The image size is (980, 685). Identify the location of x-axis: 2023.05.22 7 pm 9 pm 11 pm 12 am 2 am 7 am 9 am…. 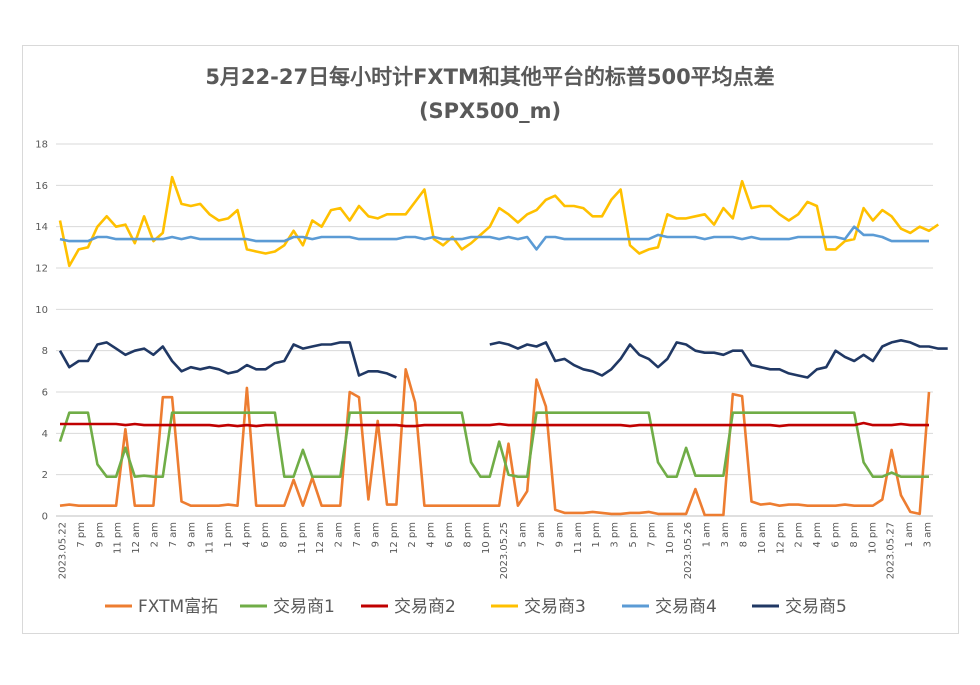
(496, 550).